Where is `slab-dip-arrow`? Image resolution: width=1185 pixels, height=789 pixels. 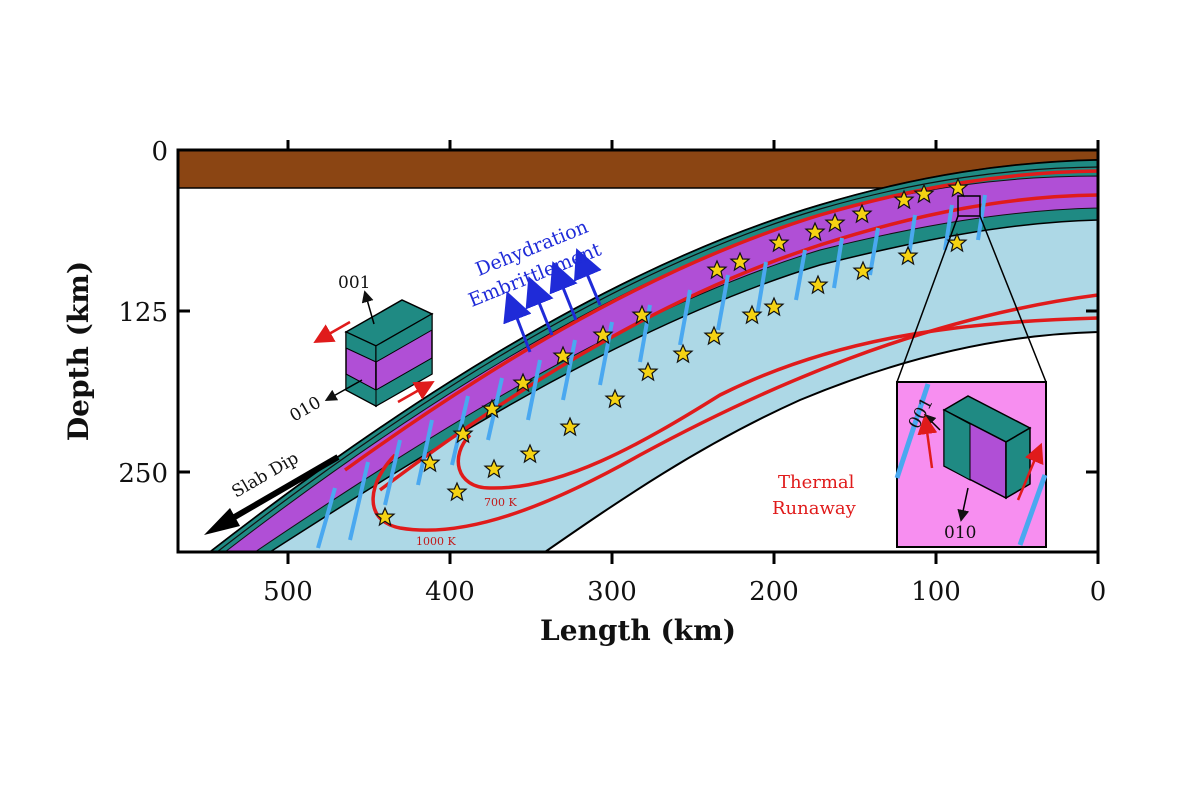
slab-dip-arrow is located at coordinates (272, 494).